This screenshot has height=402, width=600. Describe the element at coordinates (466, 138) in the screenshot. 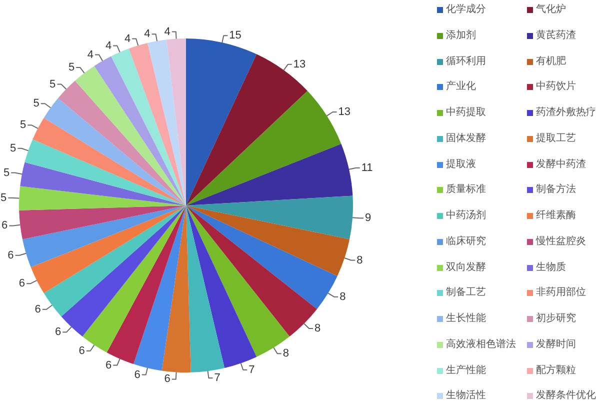

I see `legend-label: 固体发酵` at that location.